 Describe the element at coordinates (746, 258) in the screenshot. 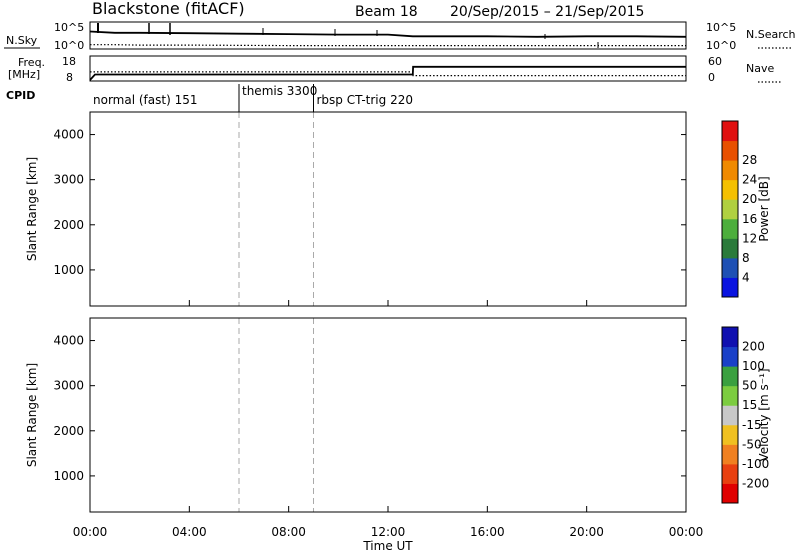

I see `power-colorbar-tick-label: 8` at that location.